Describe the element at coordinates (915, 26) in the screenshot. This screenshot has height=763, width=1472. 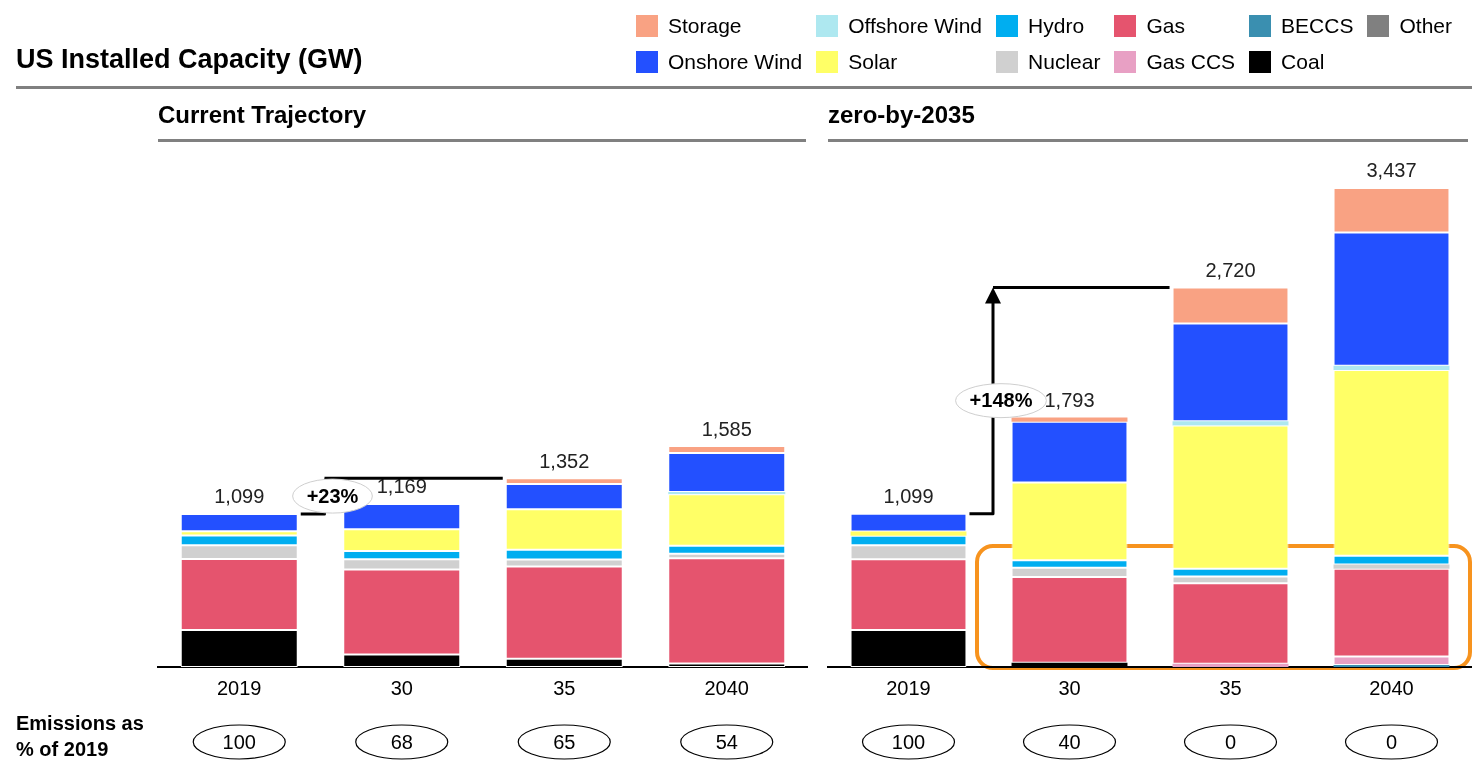
I see `legend-label: Offshore Wind` at that location.